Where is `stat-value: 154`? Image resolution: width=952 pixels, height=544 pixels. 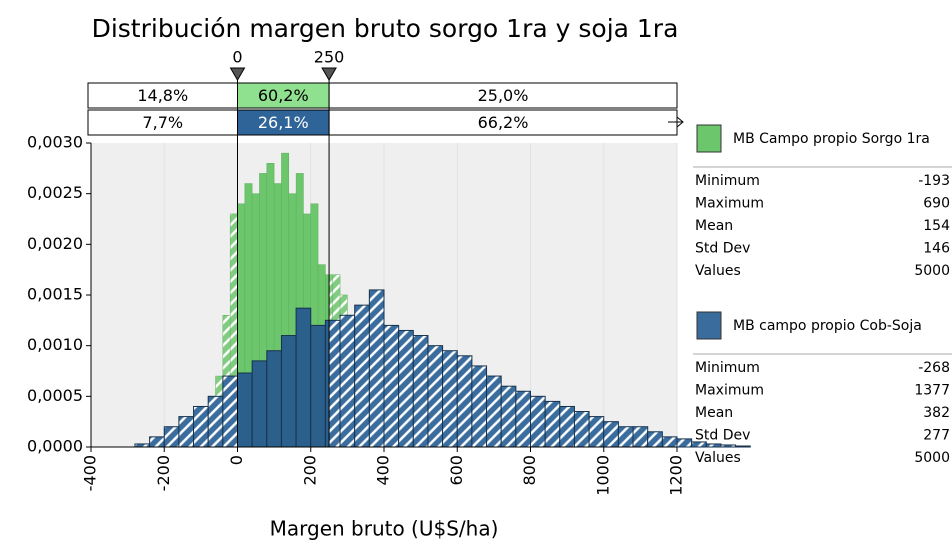 stat-value: 154 is located at coordinates (936, 226).